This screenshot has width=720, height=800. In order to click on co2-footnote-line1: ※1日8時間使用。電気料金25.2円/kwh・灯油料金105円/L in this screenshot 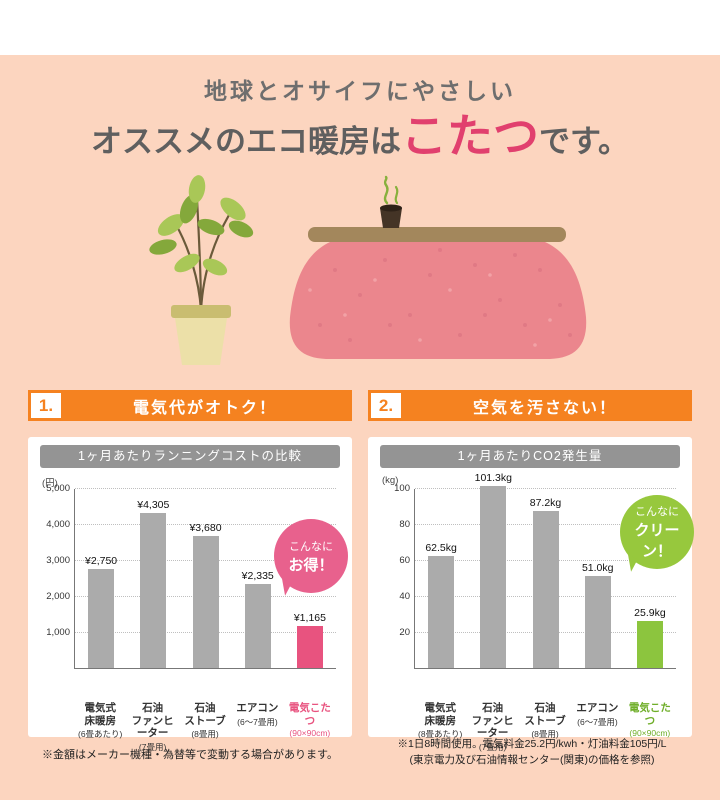, I will do `click(532, 744)`.